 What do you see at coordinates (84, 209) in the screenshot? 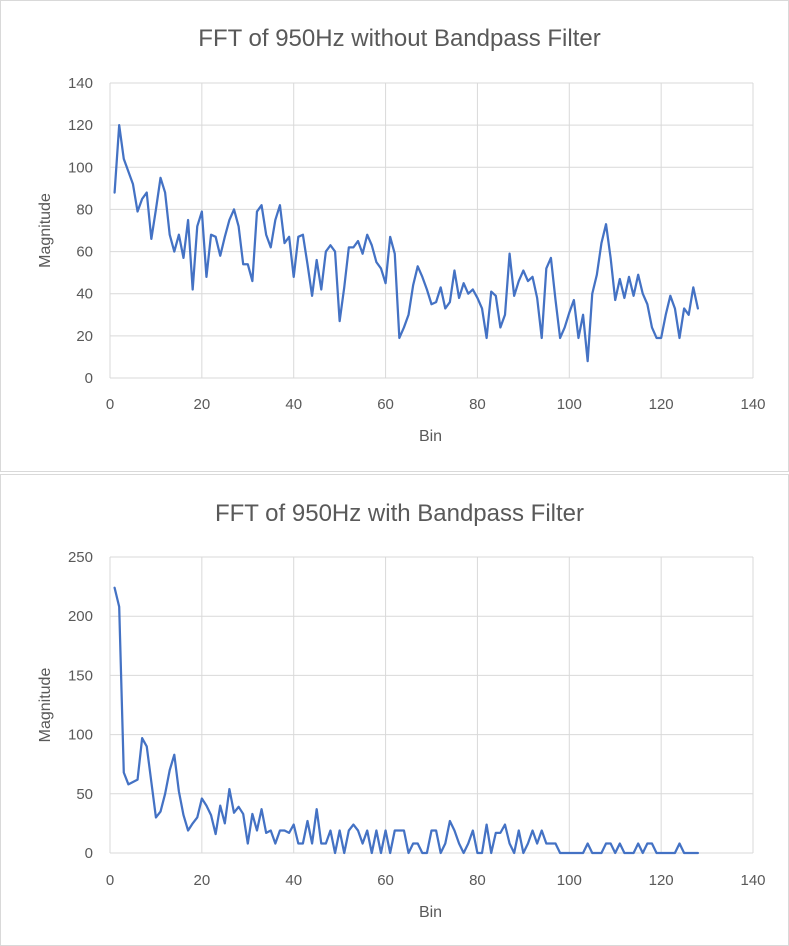
I see `y-tick-label: 80` at bounding box center [84, 209].